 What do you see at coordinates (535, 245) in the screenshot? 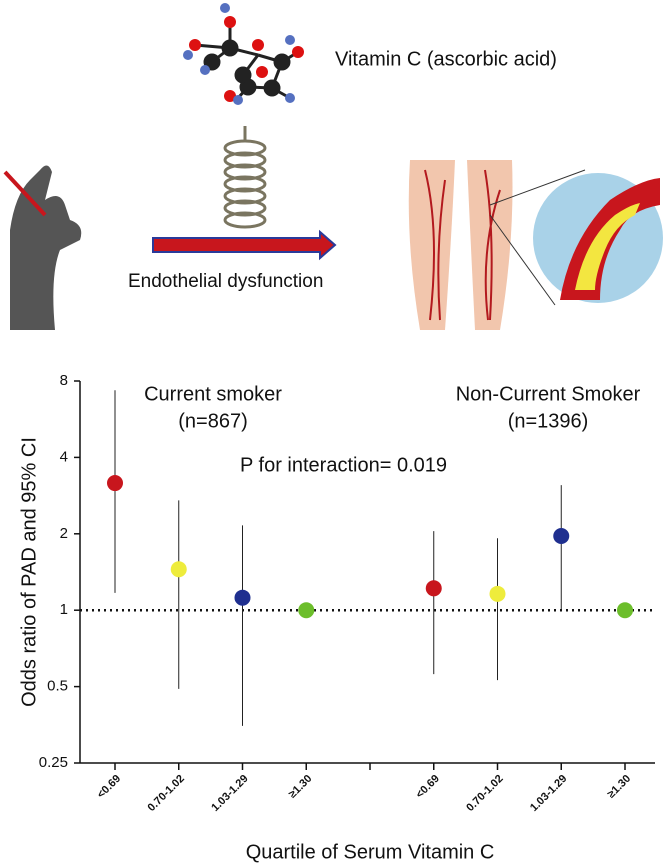
I see `legs-illustration` at bounding box center [535, 245].